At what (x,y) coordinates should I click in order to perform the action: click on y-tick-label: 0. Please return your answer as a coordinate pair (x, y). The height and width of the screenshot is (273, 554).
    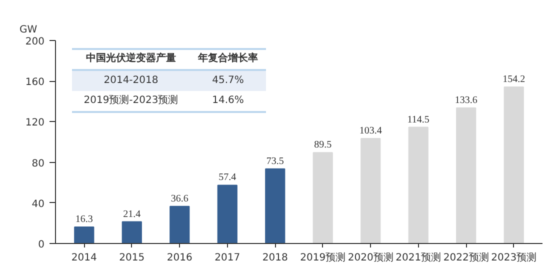
    Looking at the image, I should click on (41, 245).